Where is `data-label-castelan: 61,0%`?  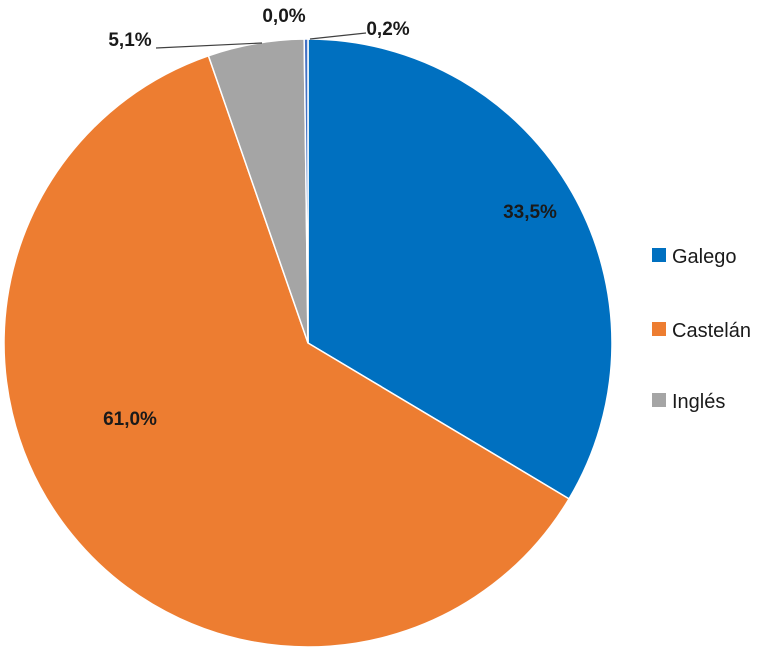 data-label-castelan: 61,0% is located at coordinates (130, 419).